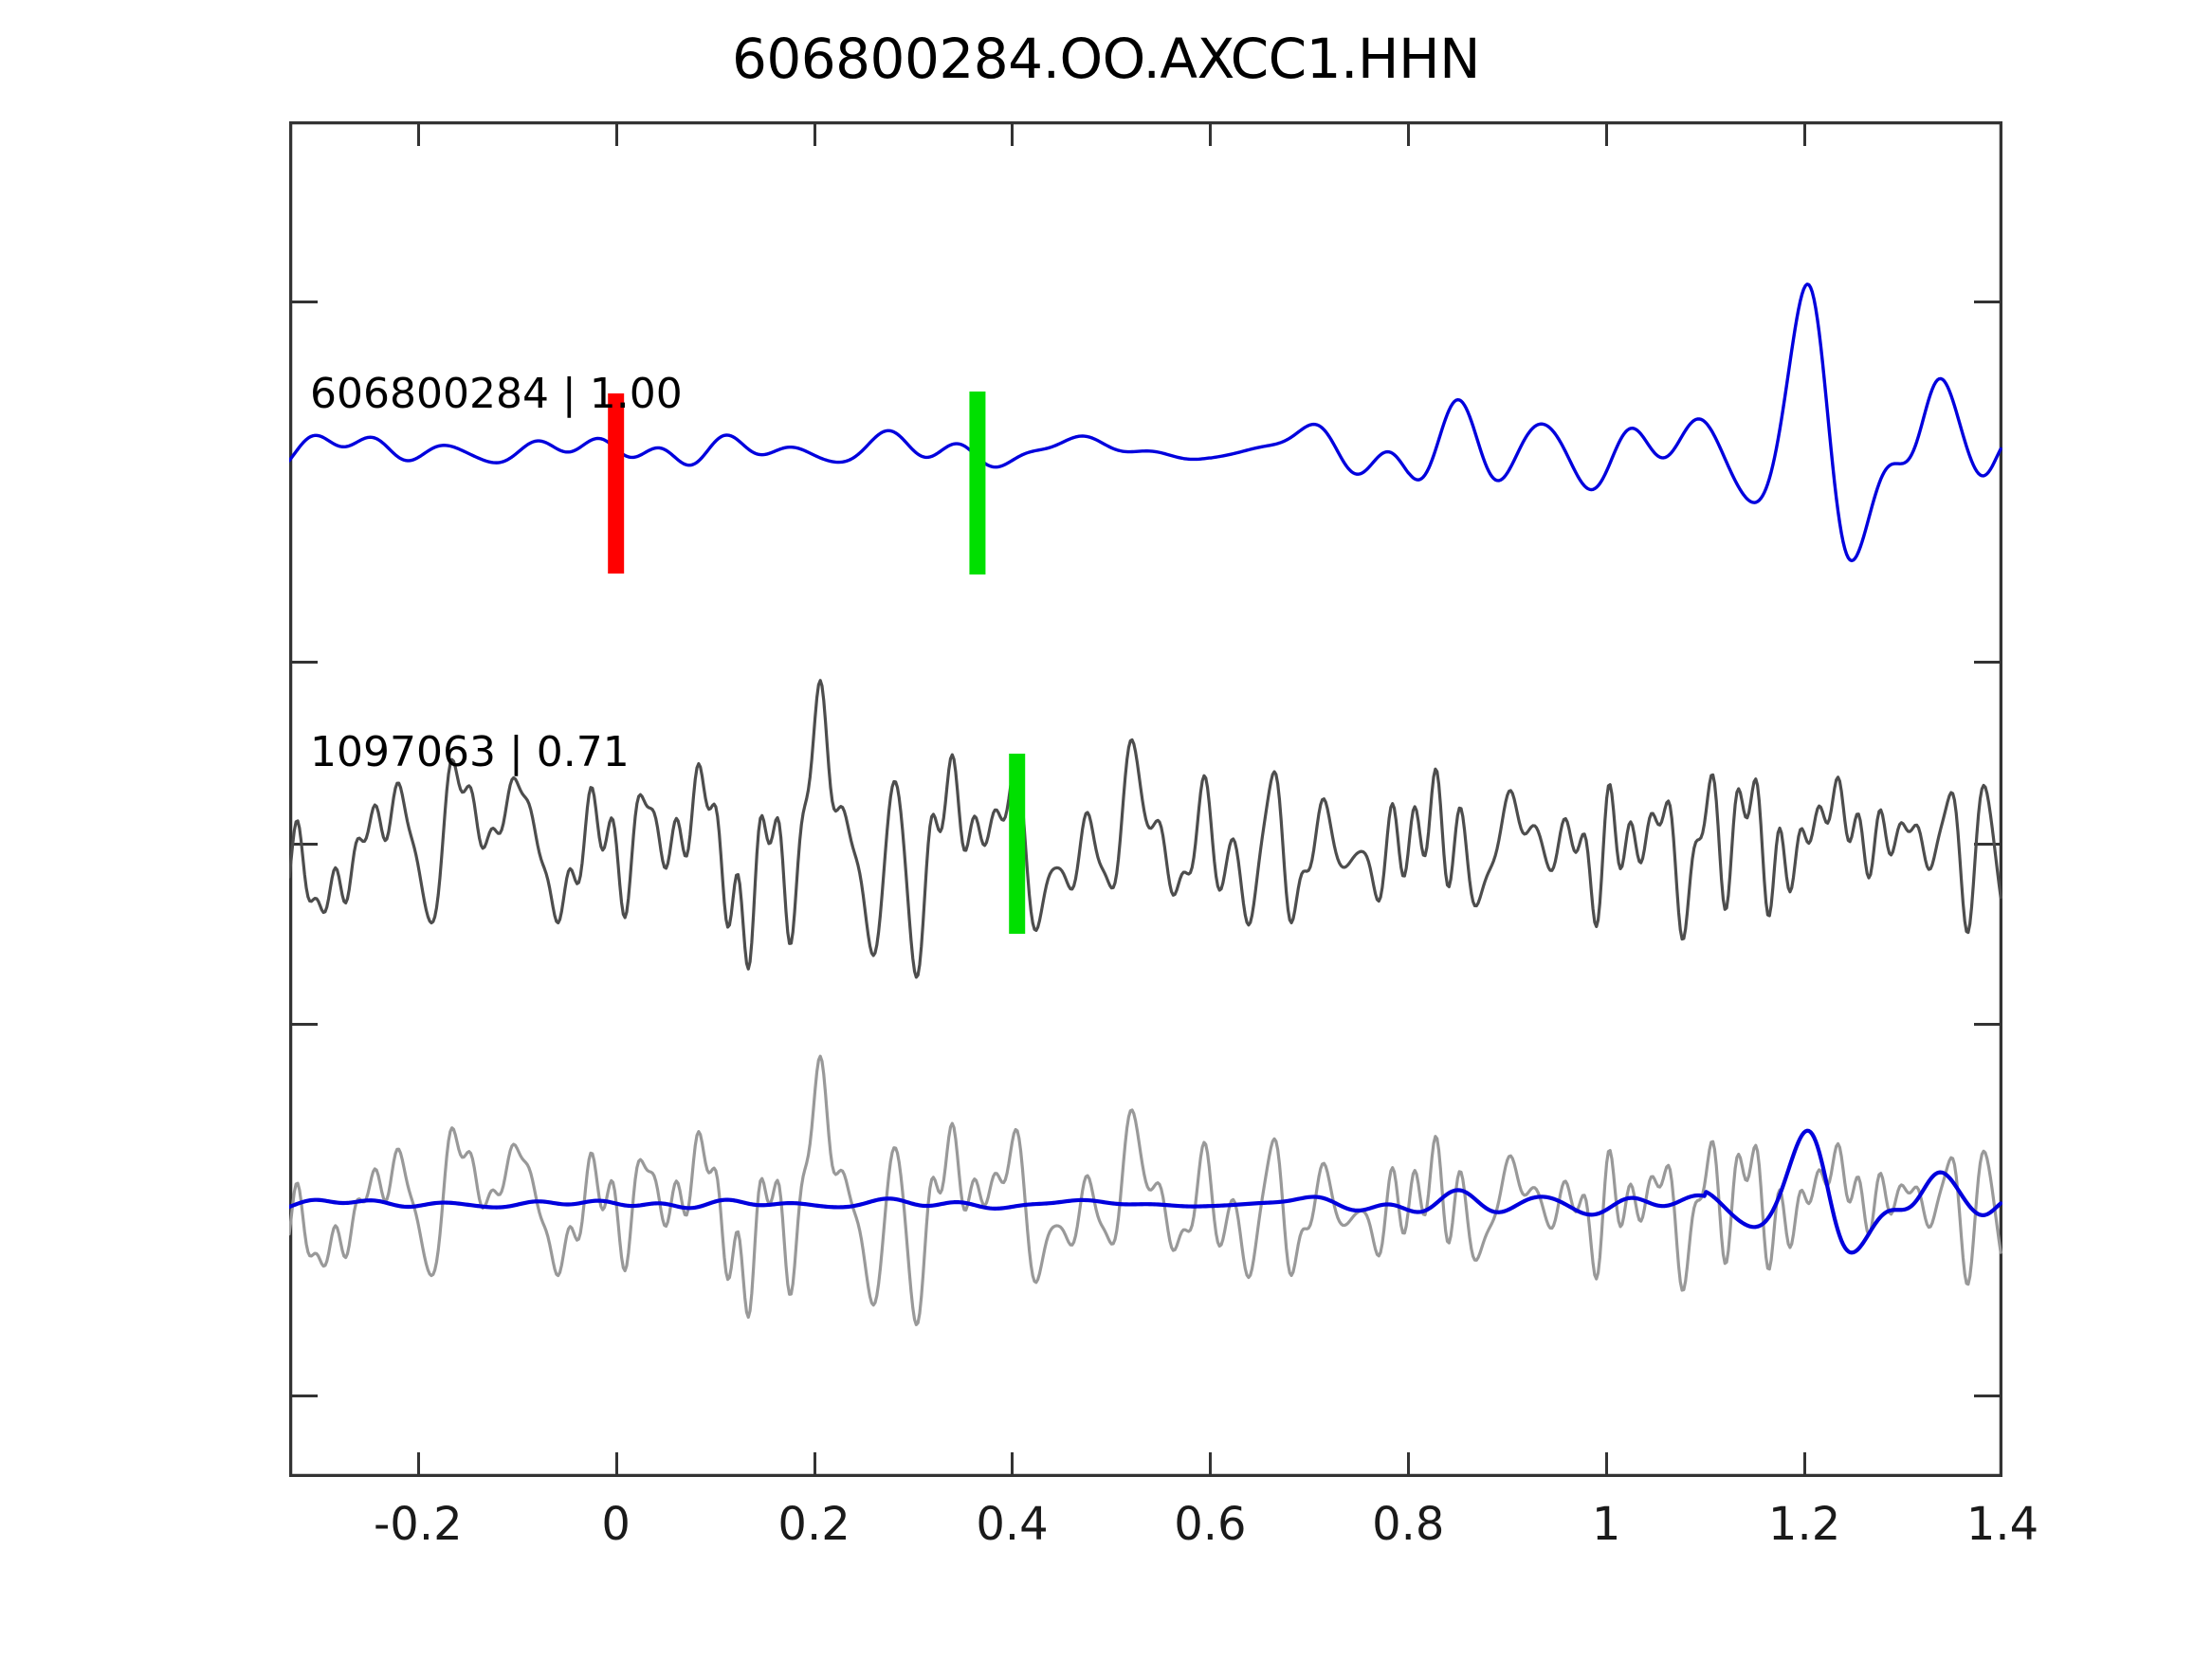 Image resolution: width=2212 pixels, height=1659 pixels. Describe the element at coordinates (1408, 1524) in the screenshot. I see `x-tick-label-5: 0.8` at that location.